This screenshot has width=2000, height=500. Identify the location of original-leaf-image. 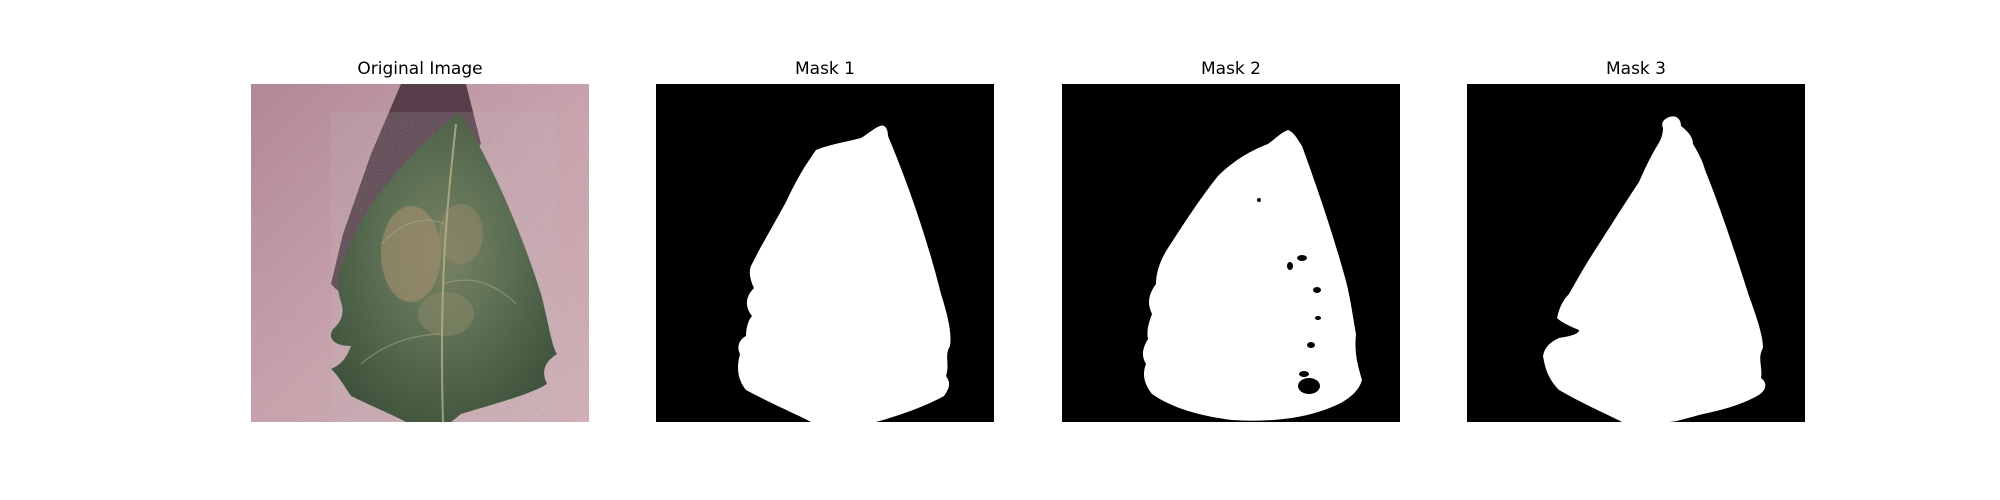
(420, 253).